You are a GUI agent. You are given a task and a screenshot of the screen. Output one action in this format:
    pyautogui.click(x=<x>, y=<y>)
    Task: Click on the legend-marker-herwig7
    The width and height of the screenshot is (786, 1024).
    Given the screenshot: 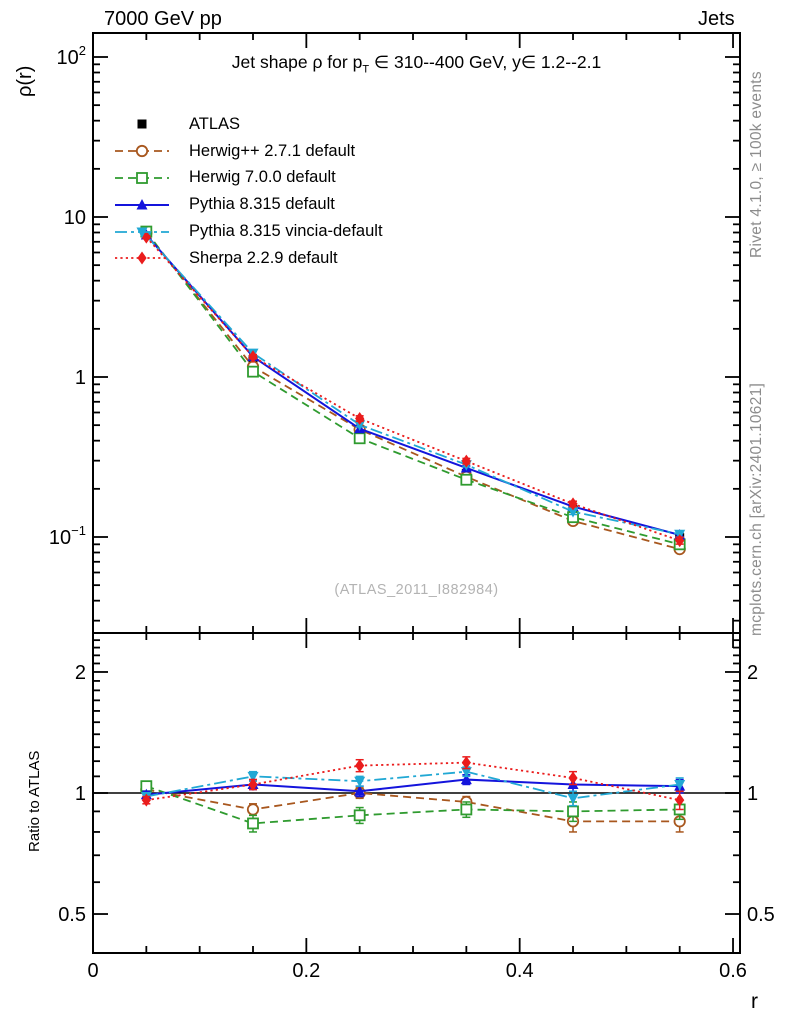 What is the action you would take?
    pyautogui.click(x=142, y=178)
    